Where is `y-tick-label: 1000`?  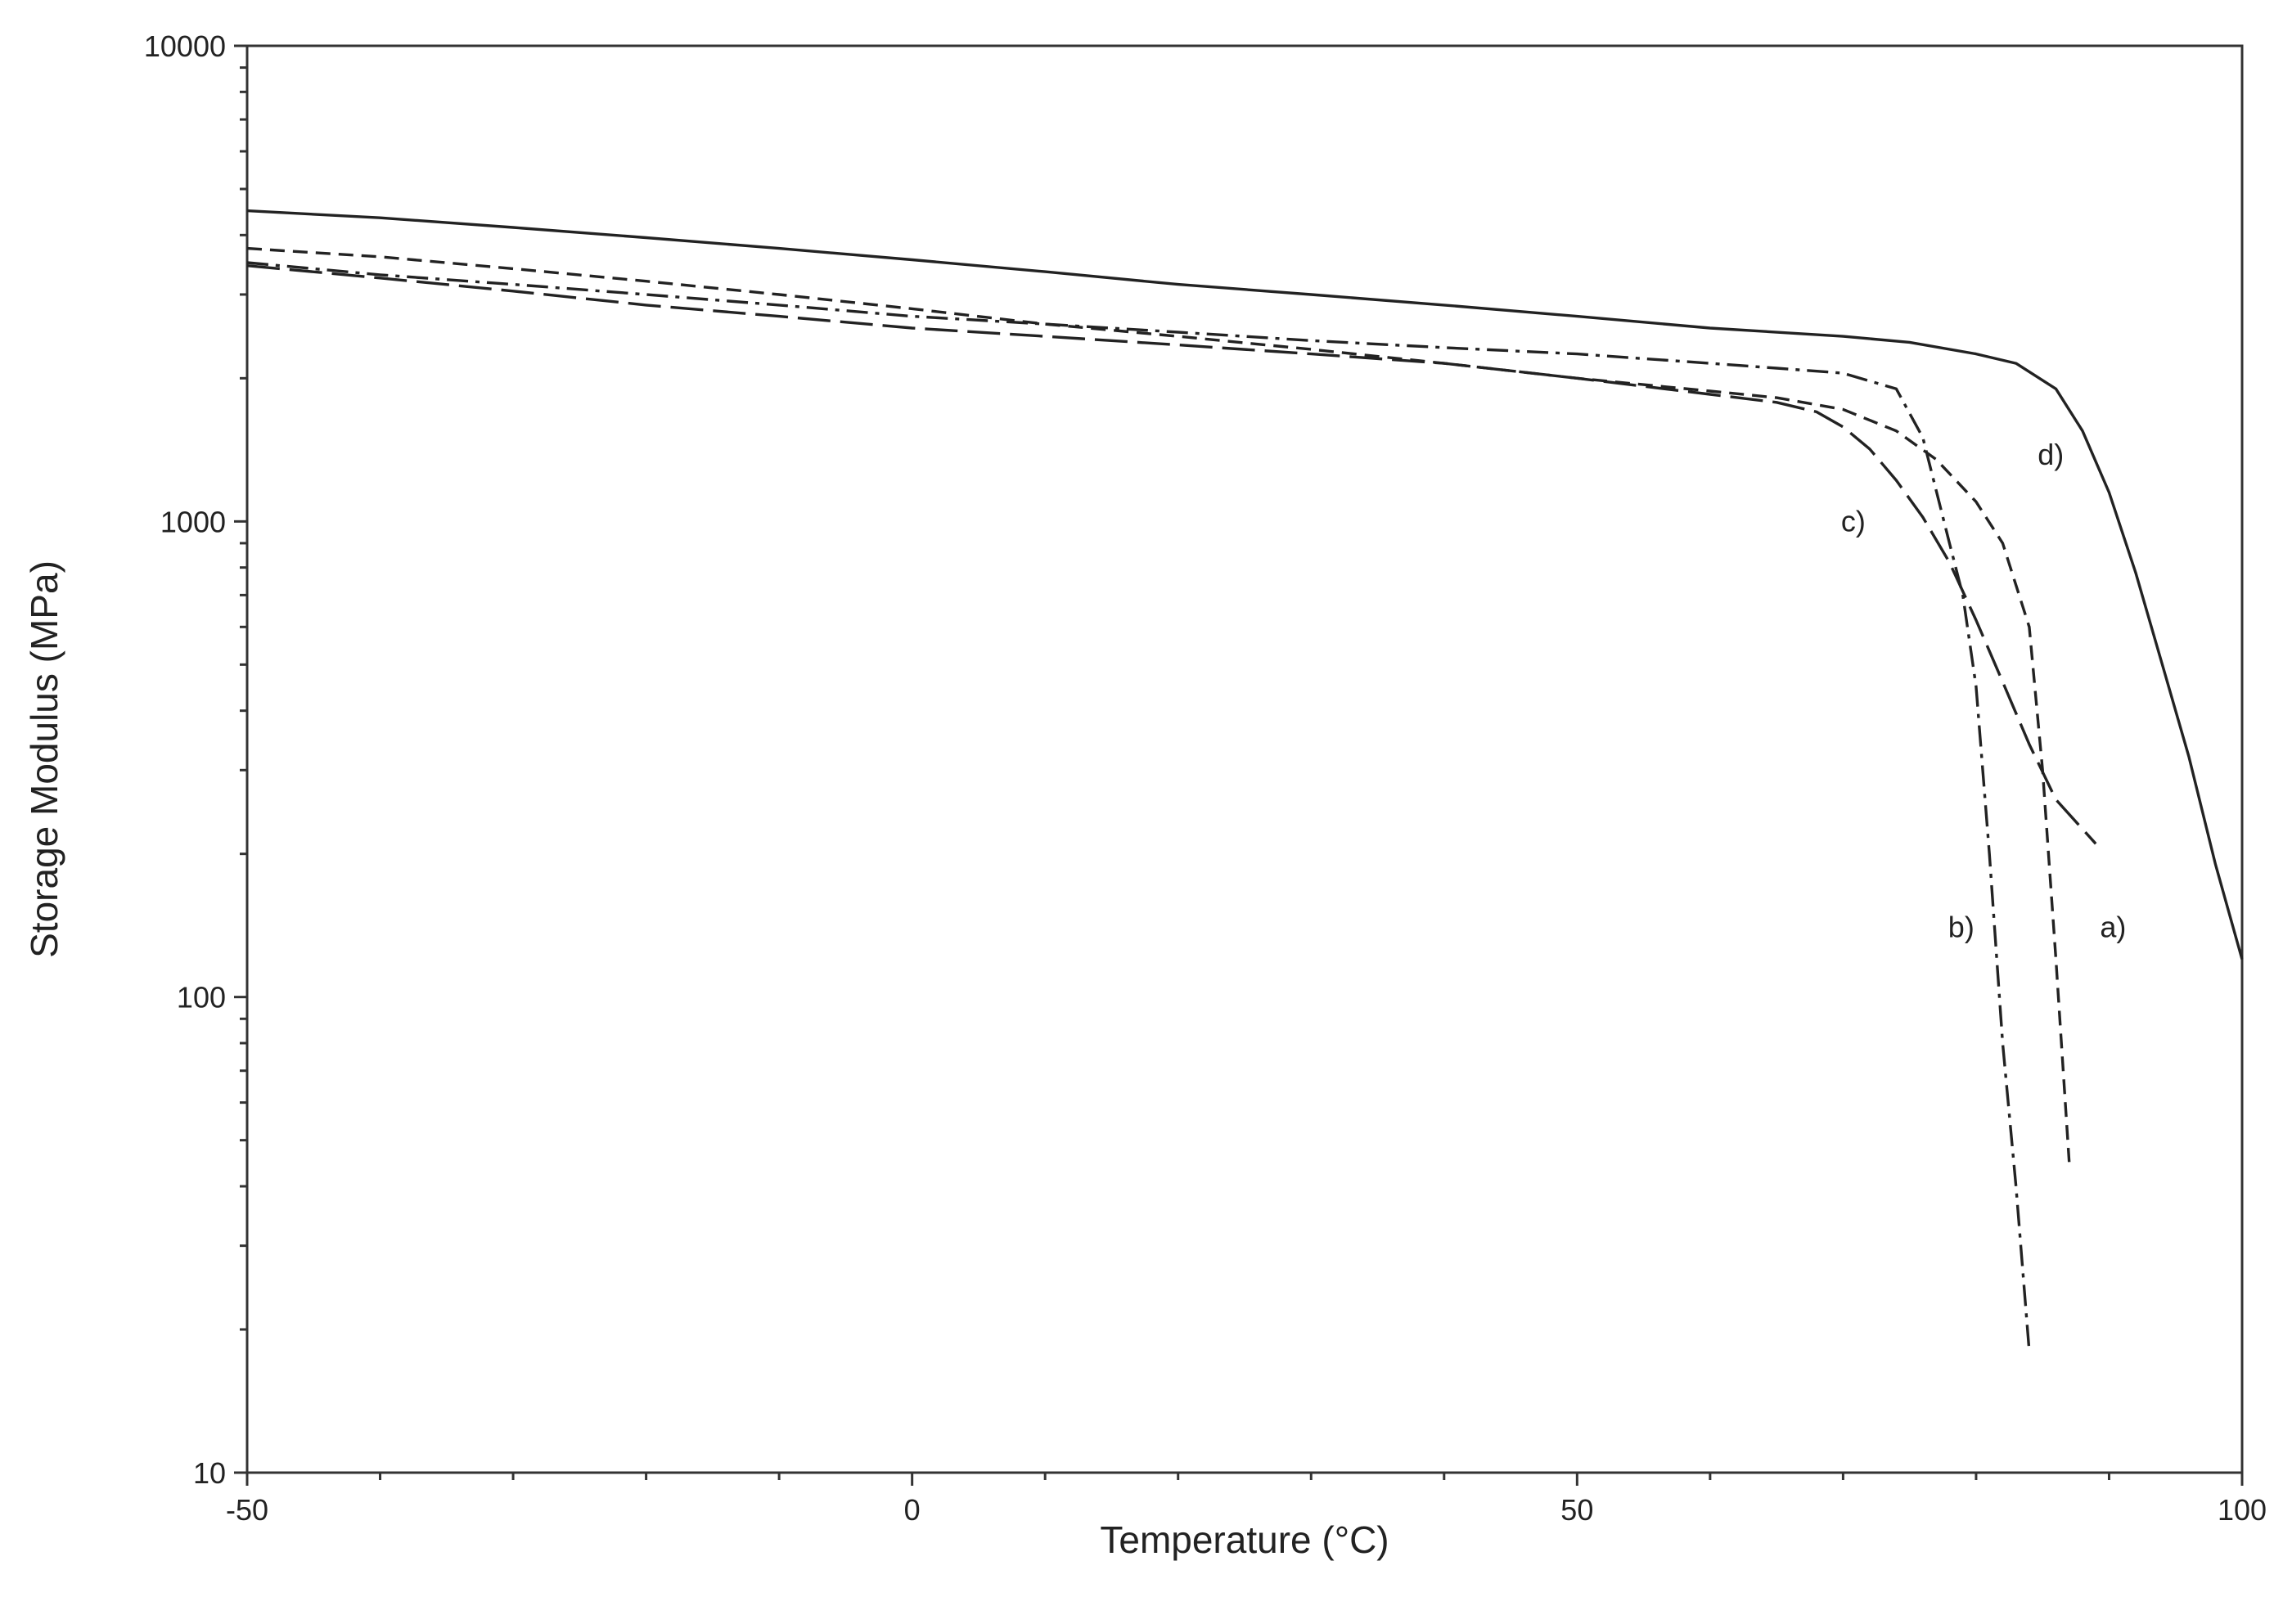
y-tick-label: 1000 is located at coordinates (193, 522).